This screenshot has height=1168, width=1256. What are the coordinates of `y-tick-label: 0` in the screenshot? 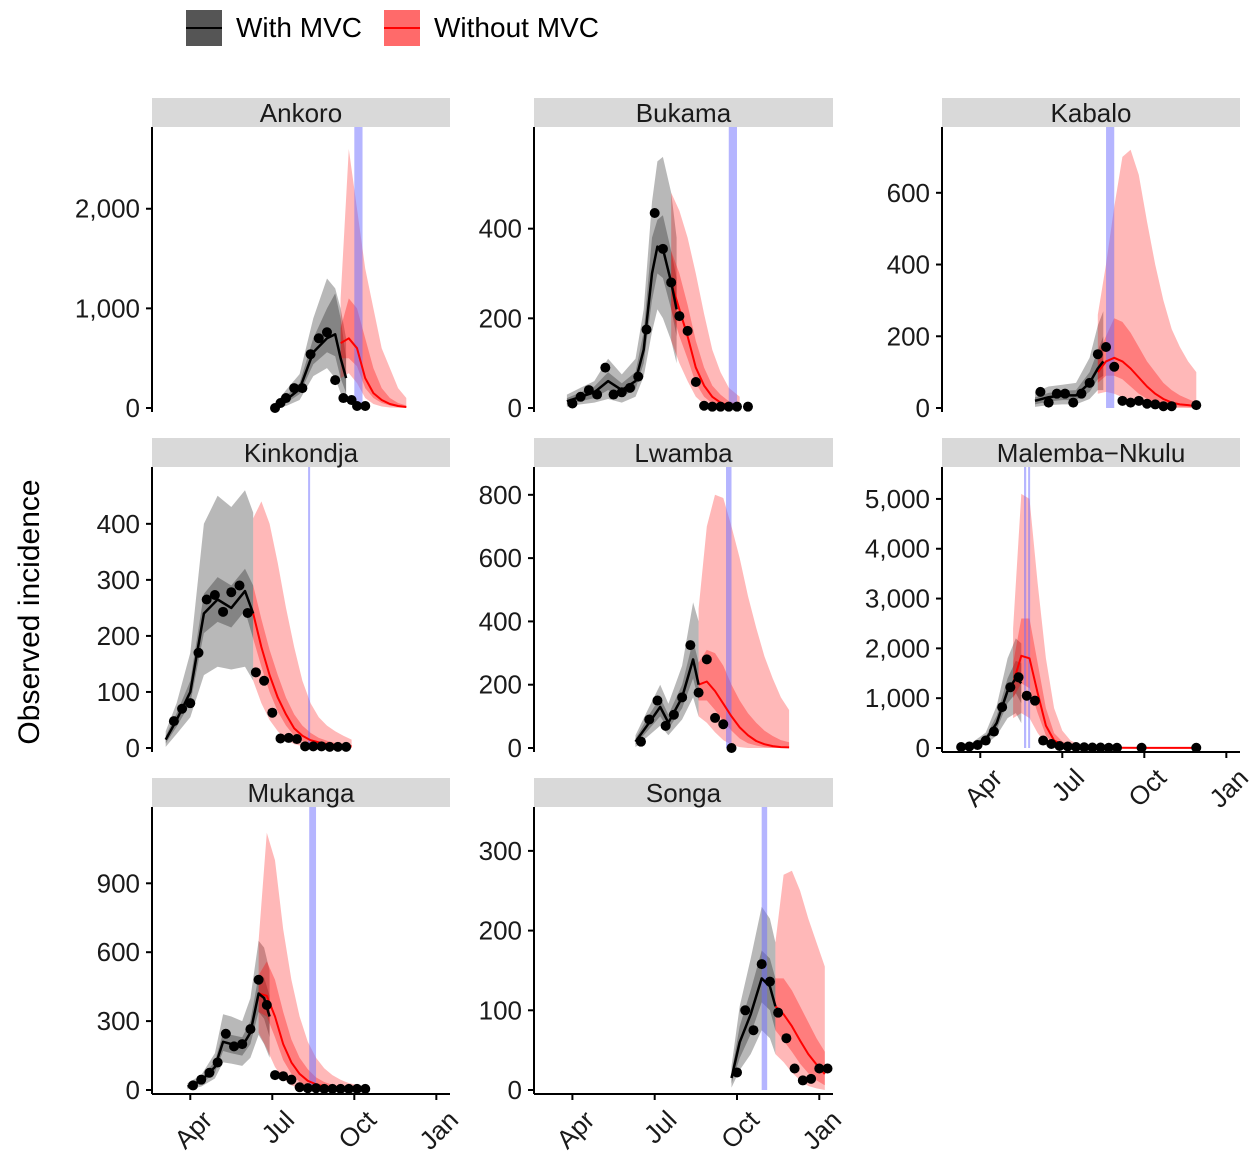 It's located at (133, 748).